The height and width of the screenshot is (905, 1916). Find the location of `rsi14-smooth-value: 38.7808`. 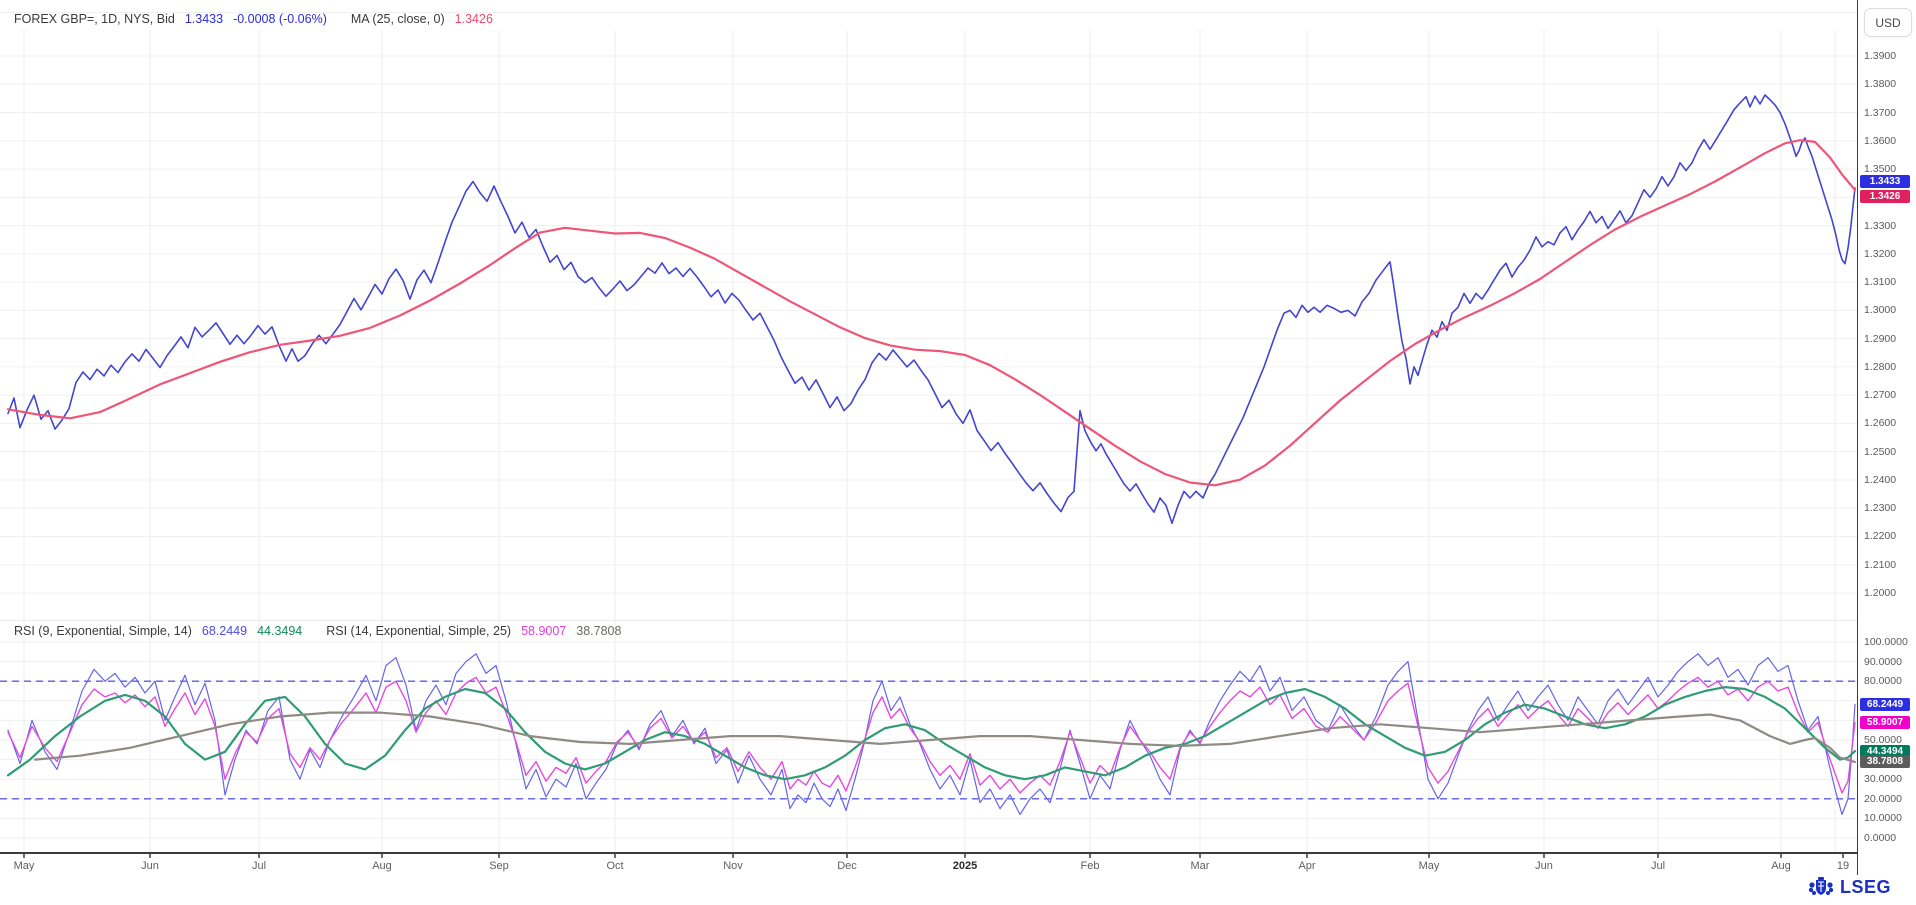

rsi14-smooth-value: 38.7808 is located at coordinates (599, 631).